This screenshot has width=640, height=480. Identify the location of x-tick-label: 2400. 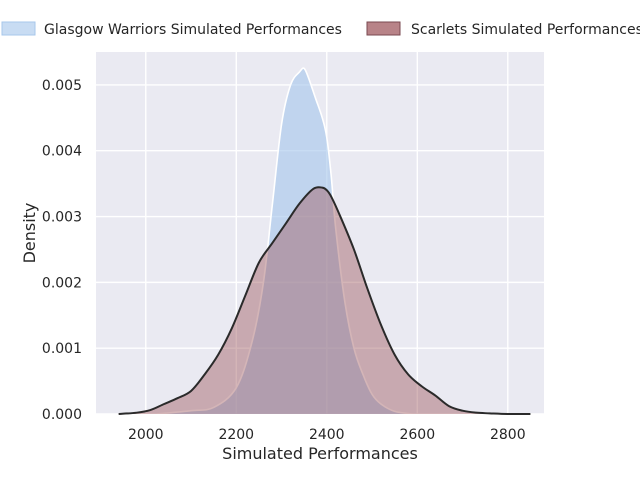
(327, 435).